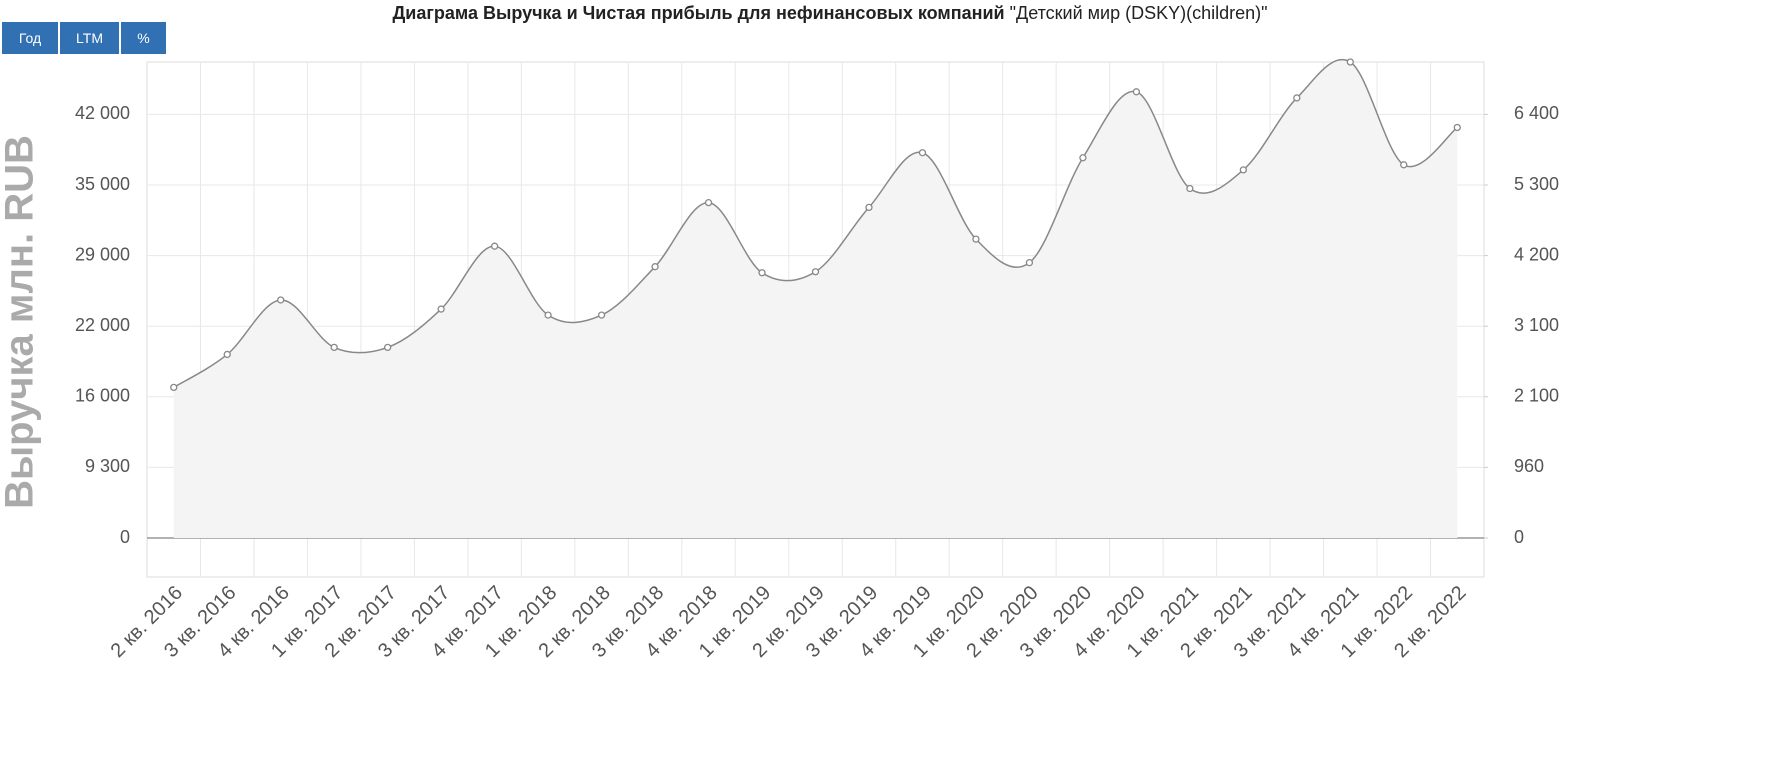 Image resolution: width=1792 pixels, height=759 pixels. Describe the element at coordinates (102, 184) in the screenshot. I see `y-tick-label: 35 000` at that location.